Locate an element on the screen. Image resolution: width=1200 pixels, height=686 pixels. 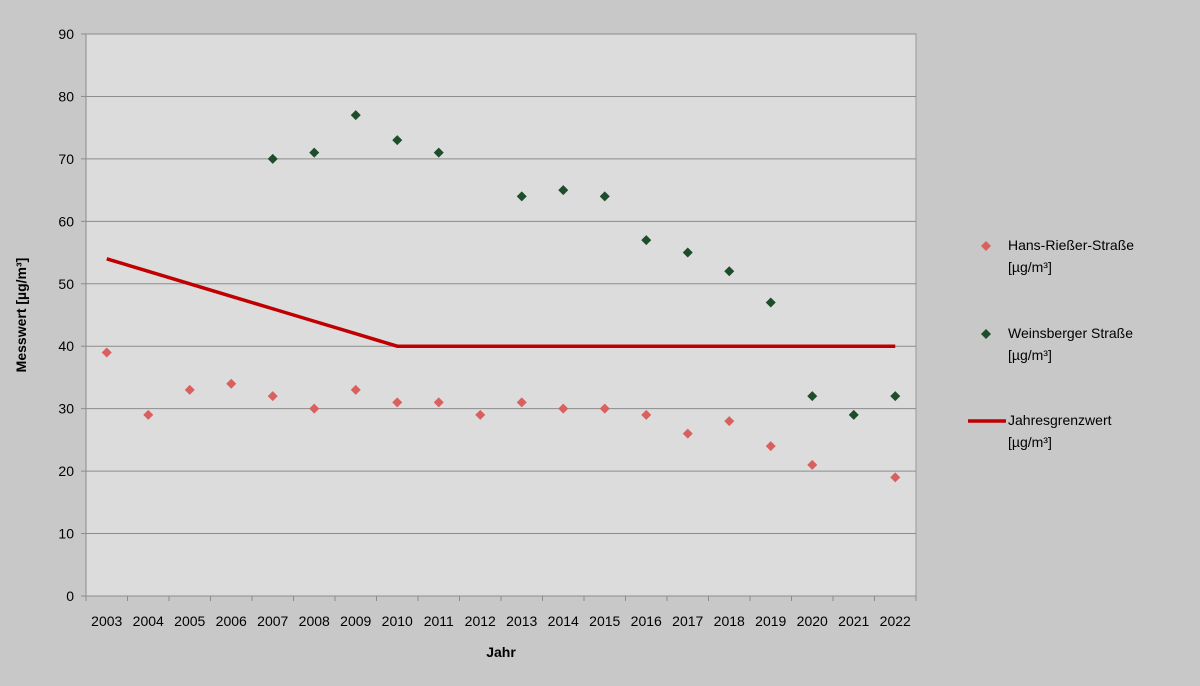
y-tick-label: 30 is located at coordinates (66, 409).